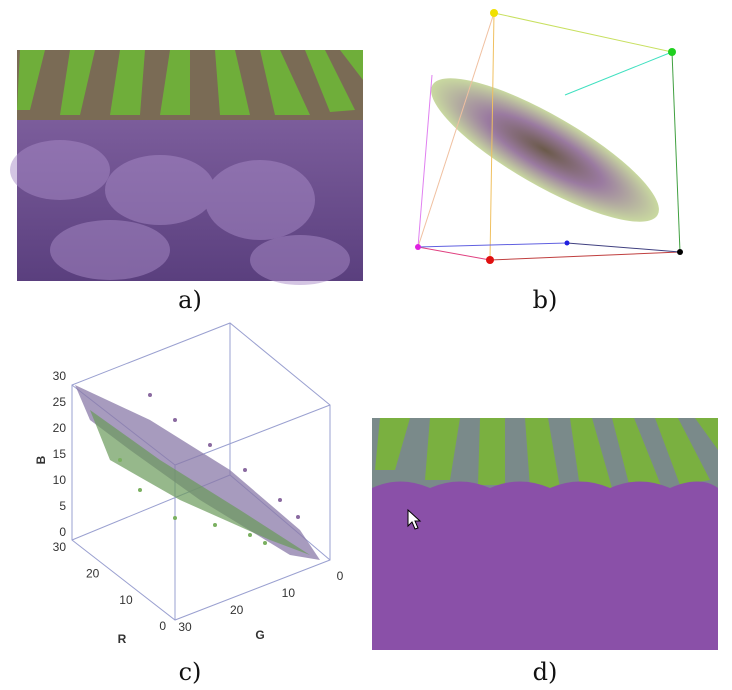 This screenshot has width=732, height=690. Describe the element at coordinates (549, 136) in the screenshot. I see `rgb-cube` at that location.